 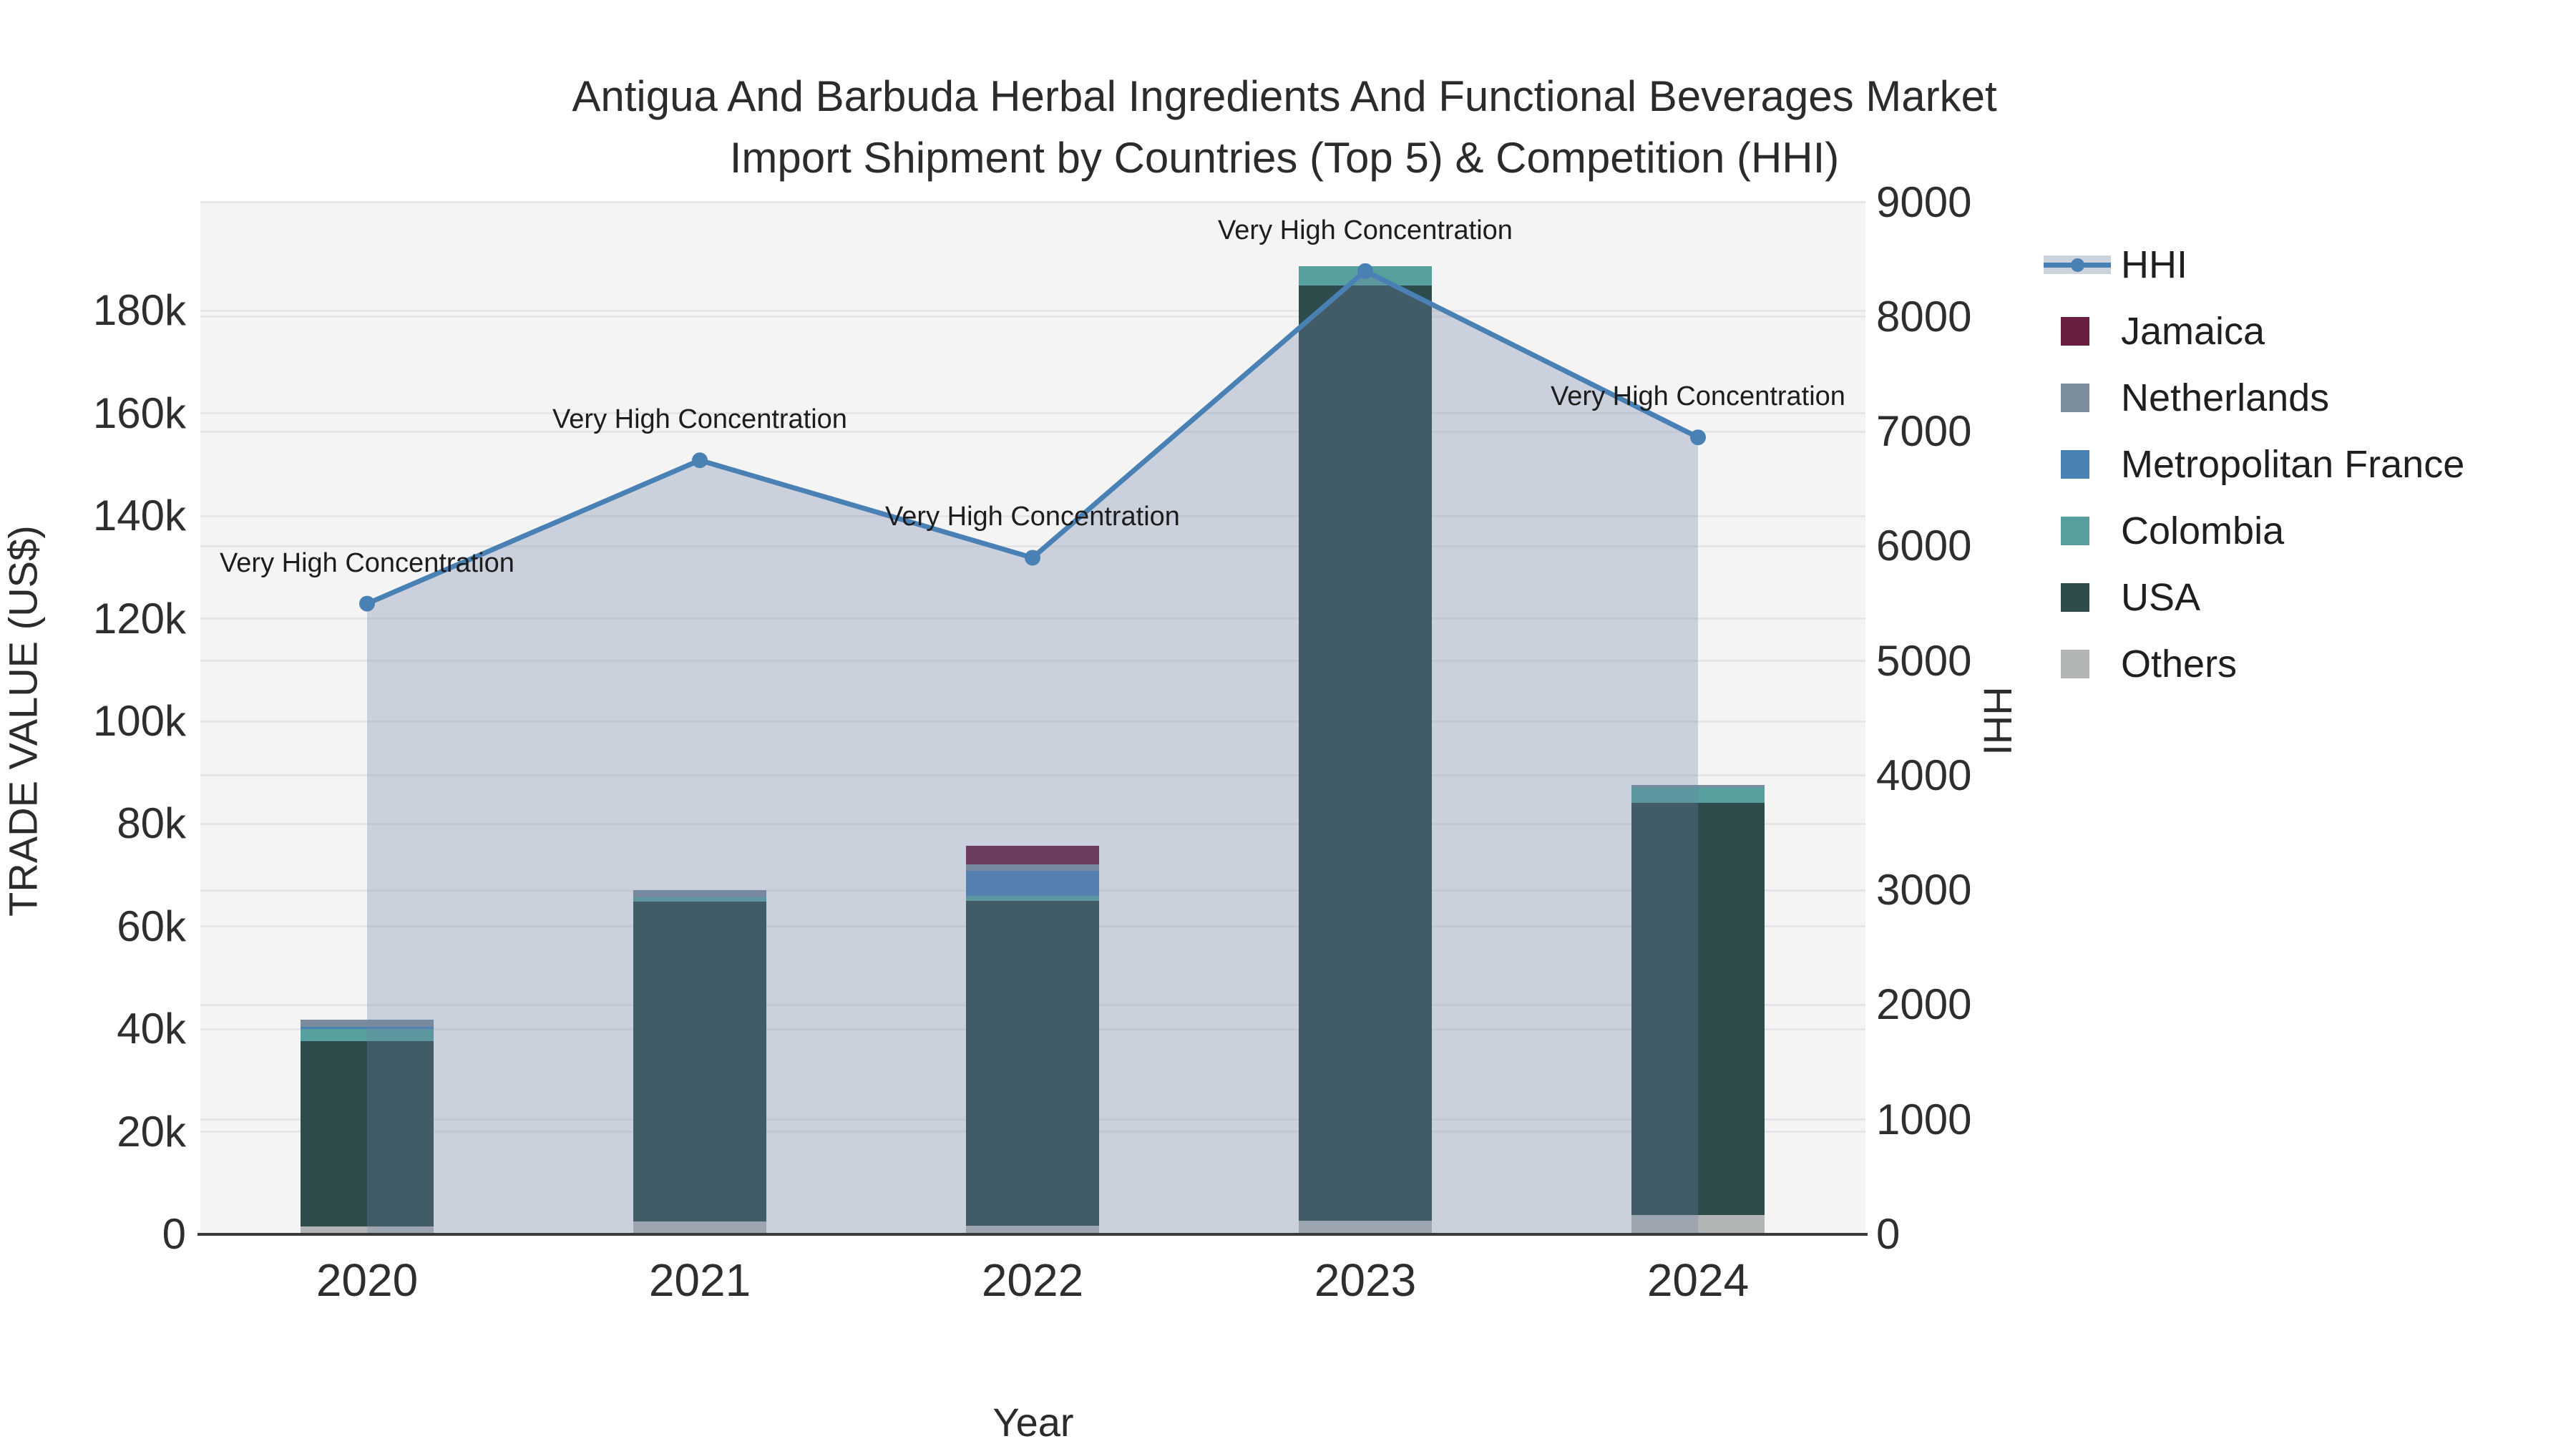 What do you see at coordinates (2308, 331) in the screenshot?
I see `legend-item-jamaica: Jamaica` at bounding box center [2308, 331].